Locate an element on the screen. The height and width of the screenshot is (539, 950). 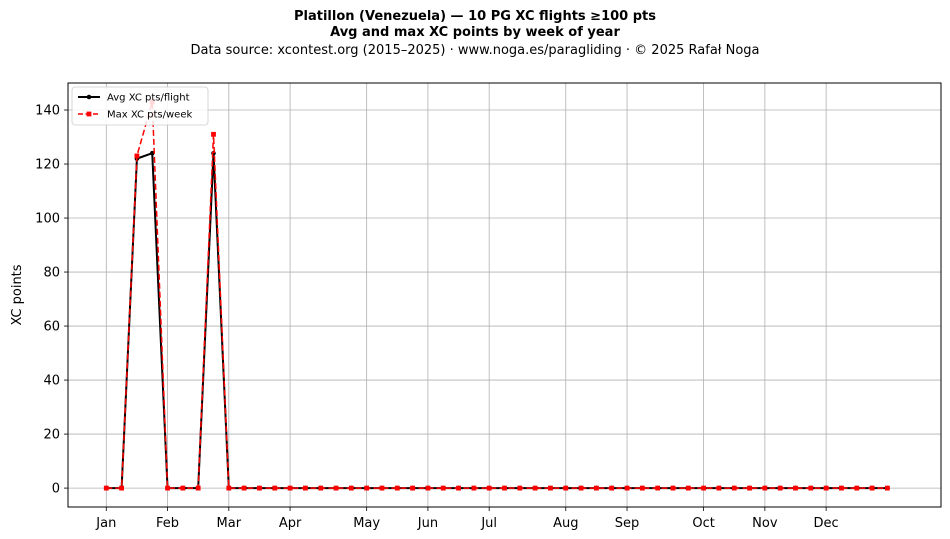
legend: Avg XC pts/flight Max XC pts/week is located at coordinates (140, 106).